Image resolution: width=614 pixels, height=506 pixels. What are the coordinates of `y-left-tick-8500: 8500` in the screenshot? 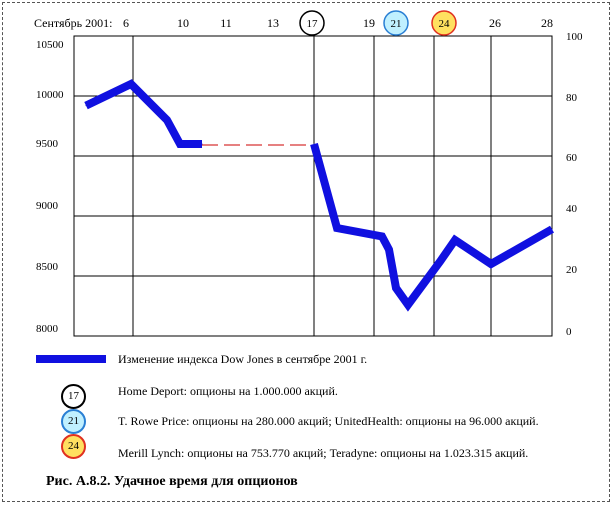 It's located at (47, 267).